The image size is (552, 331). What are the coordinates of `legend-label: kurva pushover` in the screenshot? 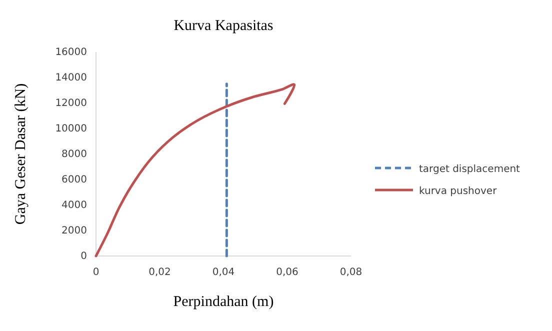 It's located at (458, 191).